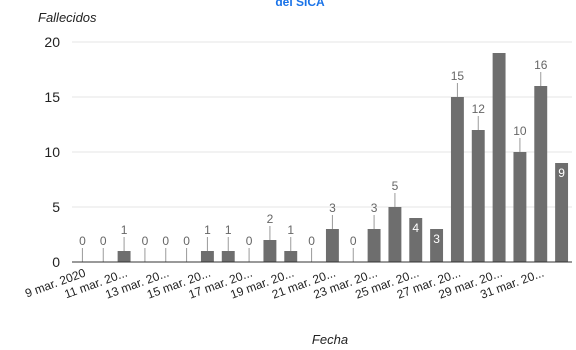  I want to click on y-tick-label: 10, so click(52, 152).